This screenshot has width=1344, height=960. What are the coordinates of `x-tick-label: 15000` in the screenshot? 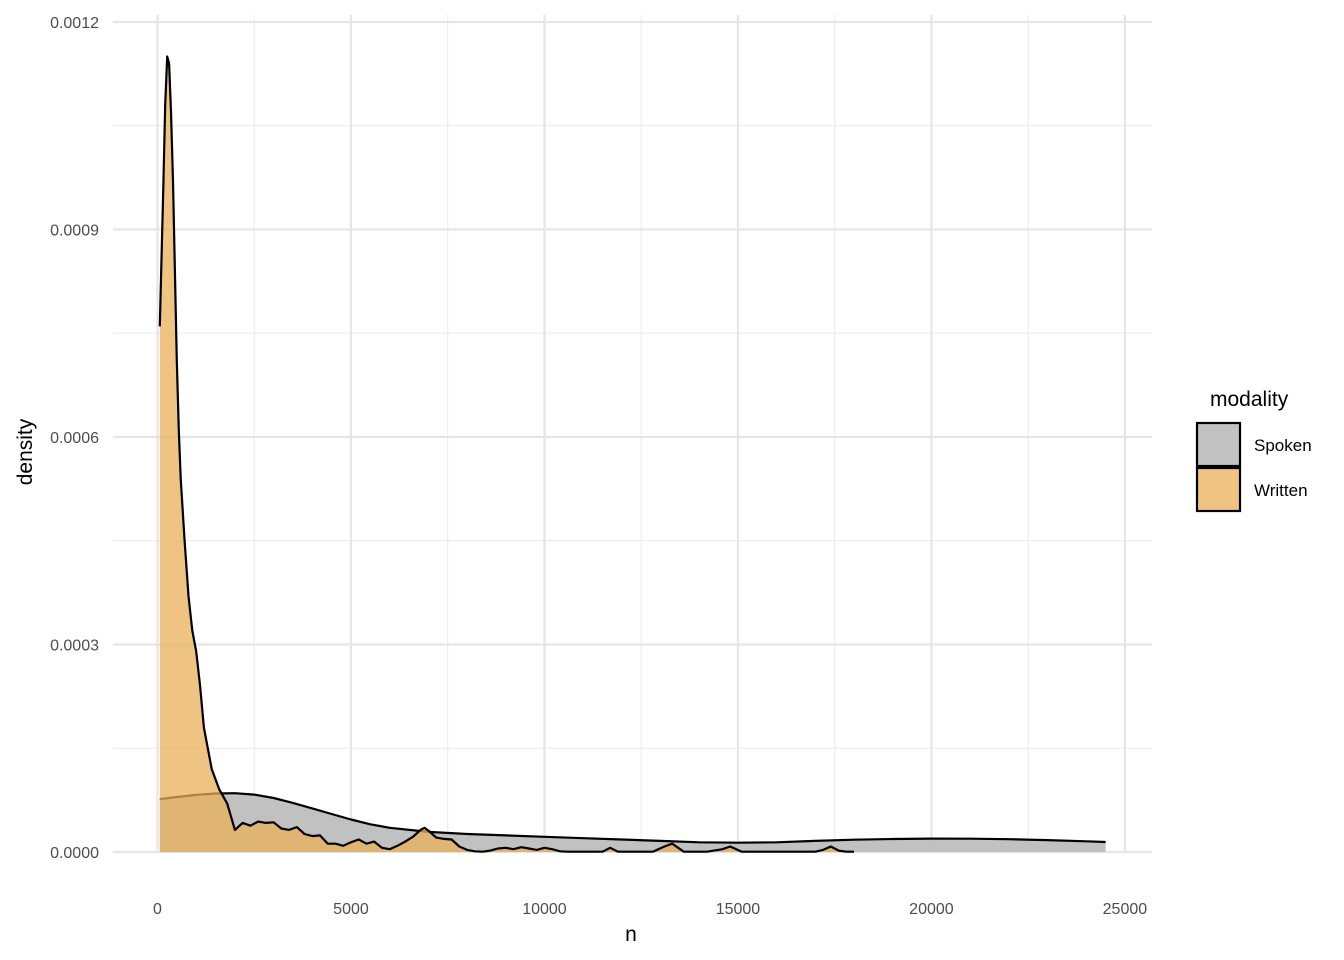 It's located at (738, 909).